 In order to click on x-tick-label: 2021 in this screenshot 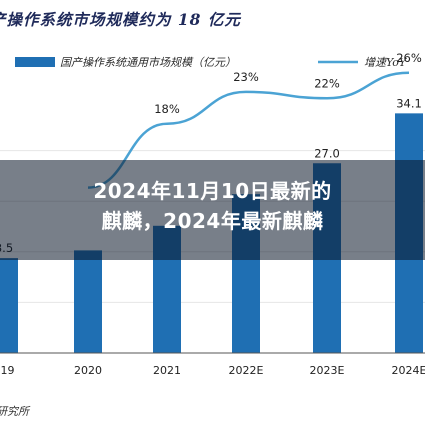, I will do `click(167, 370)`.